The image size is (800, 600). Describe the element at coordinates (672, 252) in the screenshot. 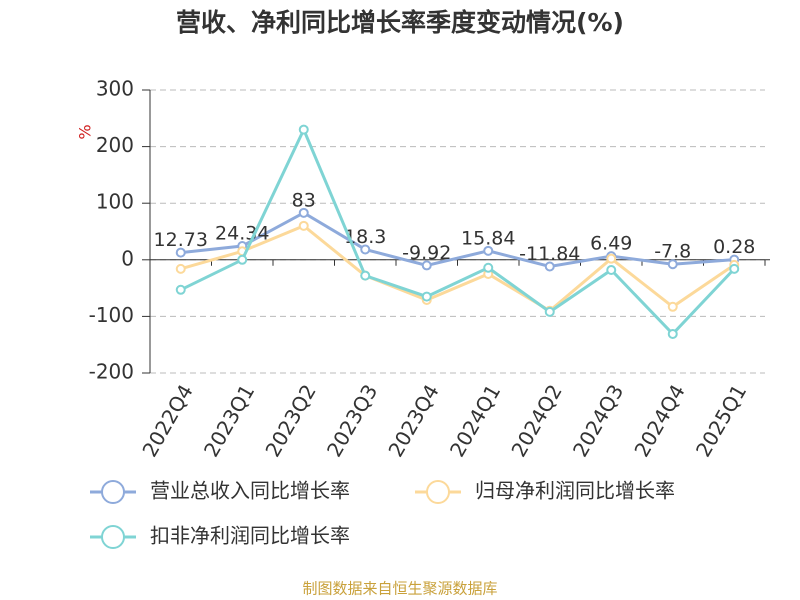

I see `data-label: -7.8` at that location.